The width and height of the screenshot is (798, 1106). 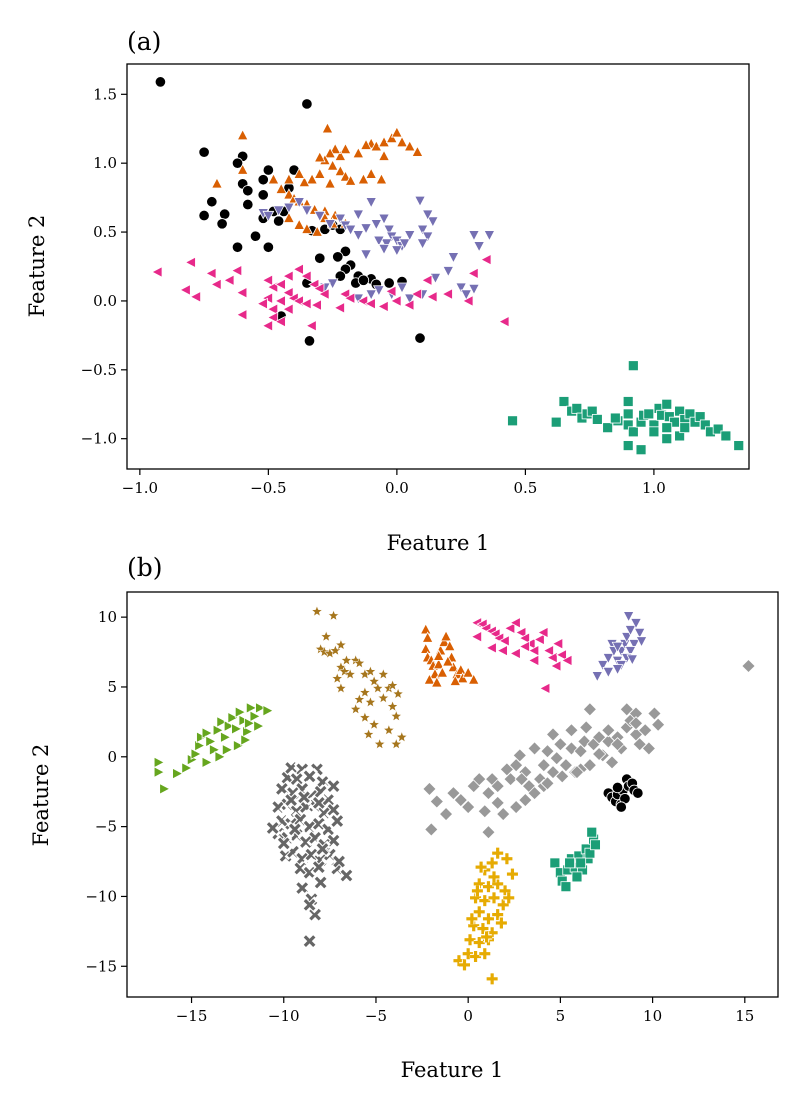 What do you see at coordinates (105, 94) in the screenshot?
I see `y-tick-label: 1.5` at bounding box center [105, 94].